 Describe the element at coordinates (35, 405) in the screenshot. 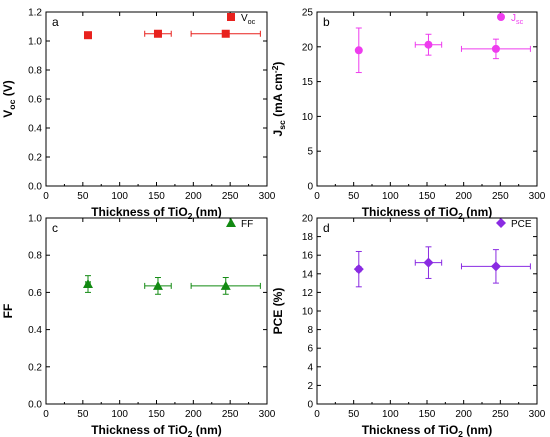

I see `y-tick-label: 0.0` at that location.